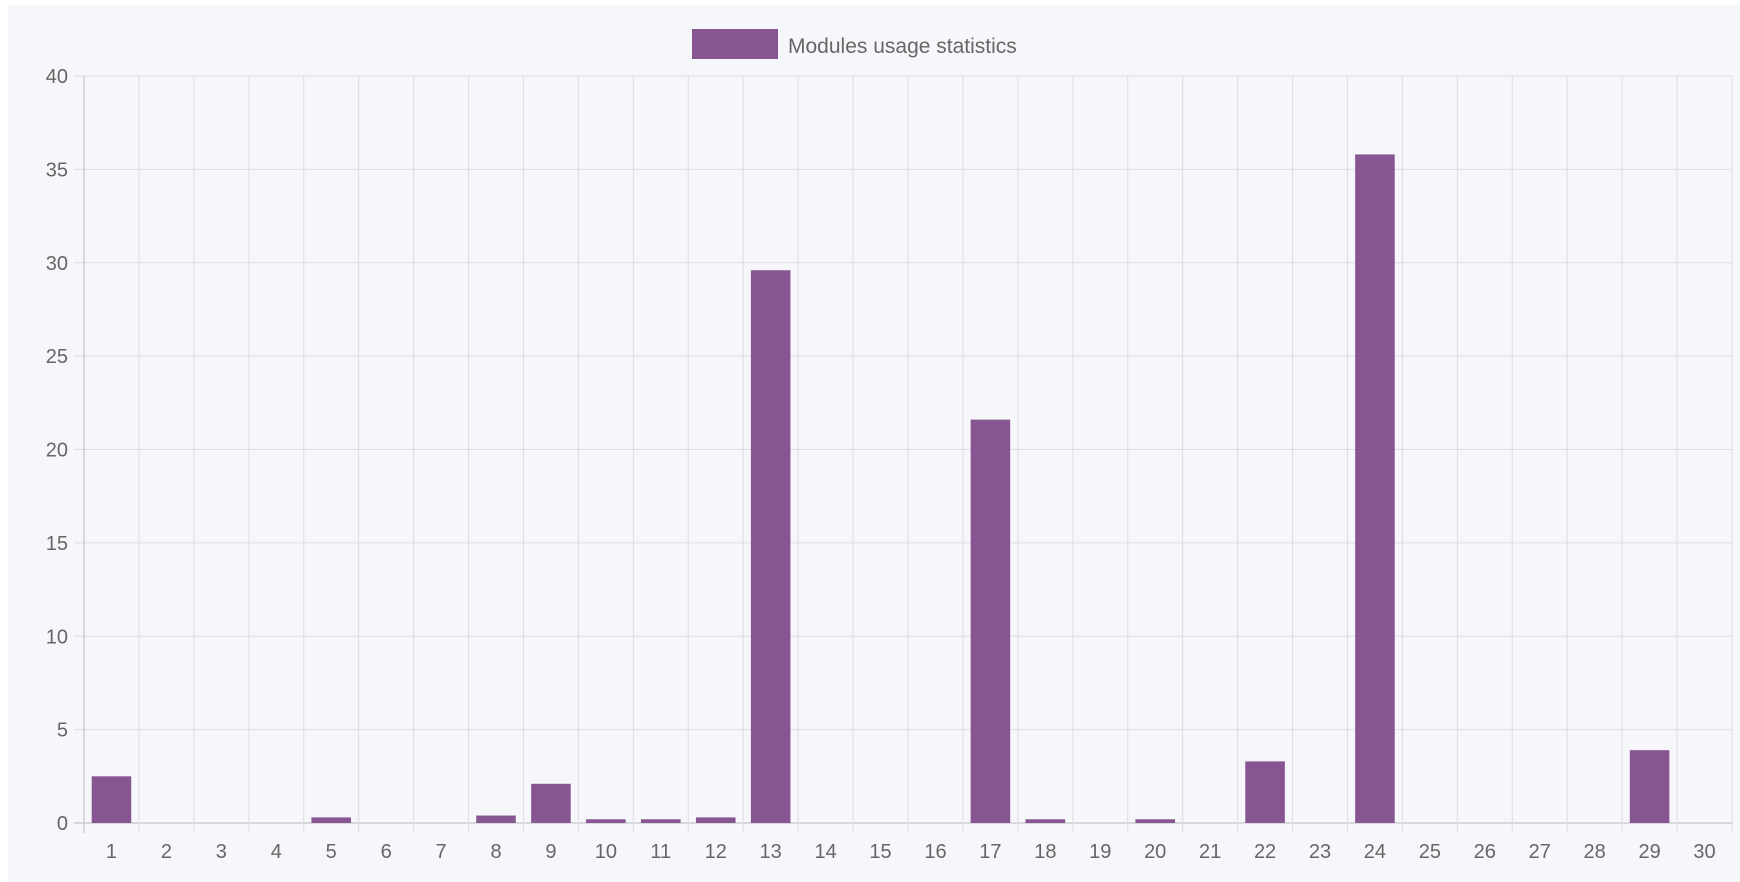 The height and width of the screenshot is (882, 1740). Describe the element at coordinates (441, 852) in the screenshot. I see `x-tick-label: 7` at that location.